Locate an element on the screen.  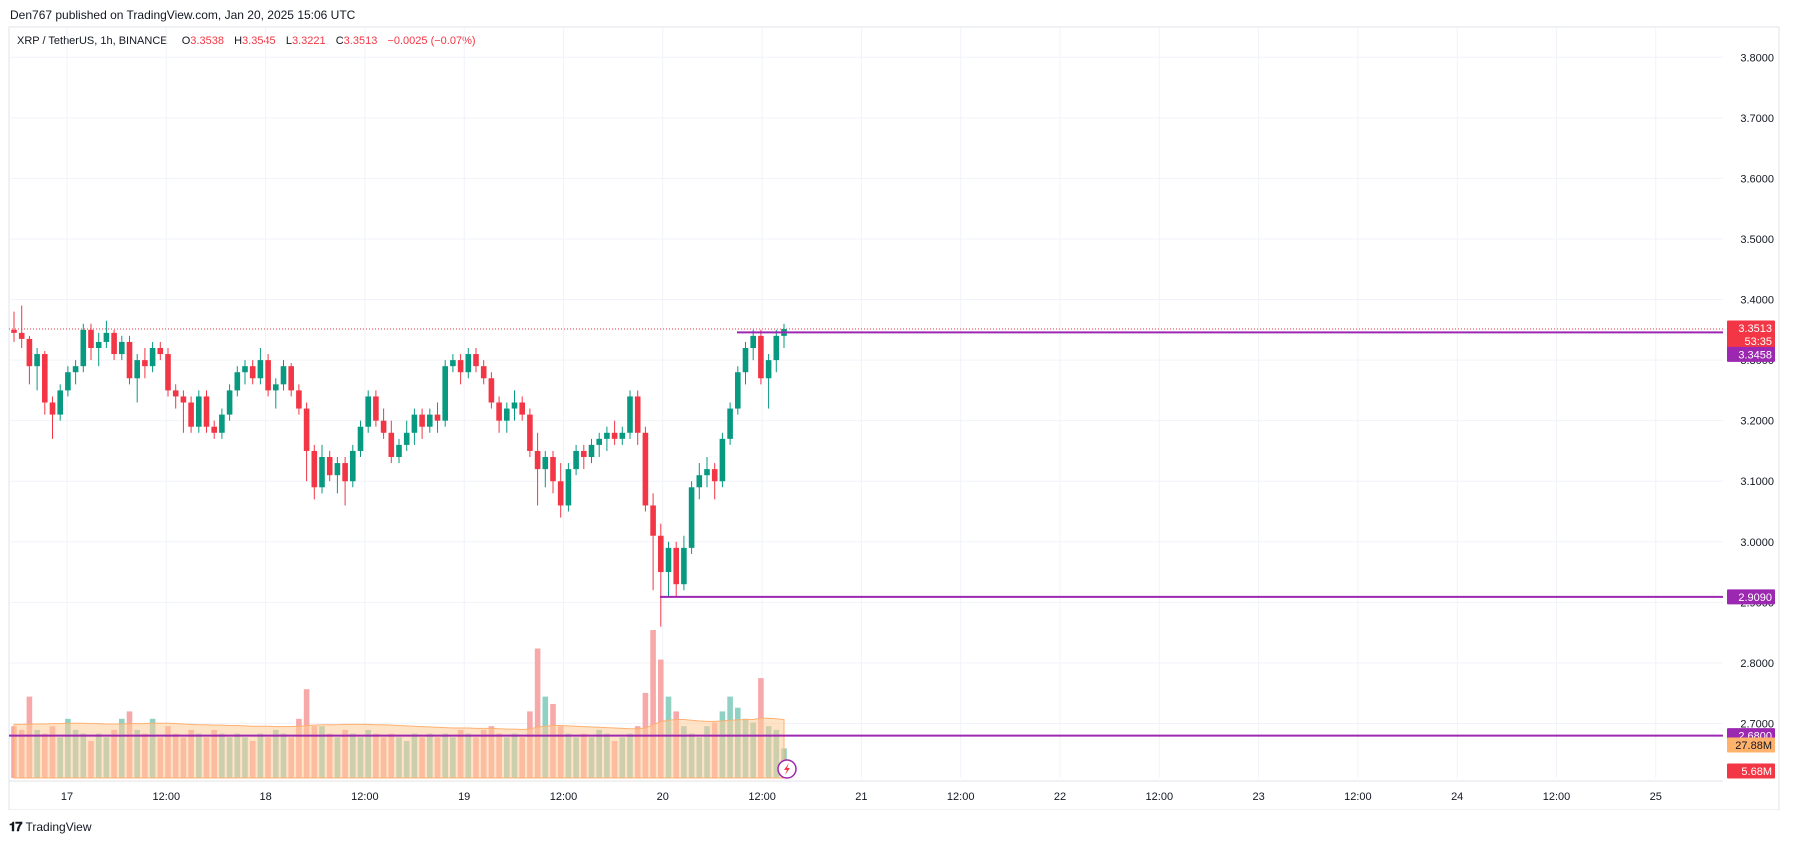
volume-current-label-bg is located at coordinates (1751, 771).